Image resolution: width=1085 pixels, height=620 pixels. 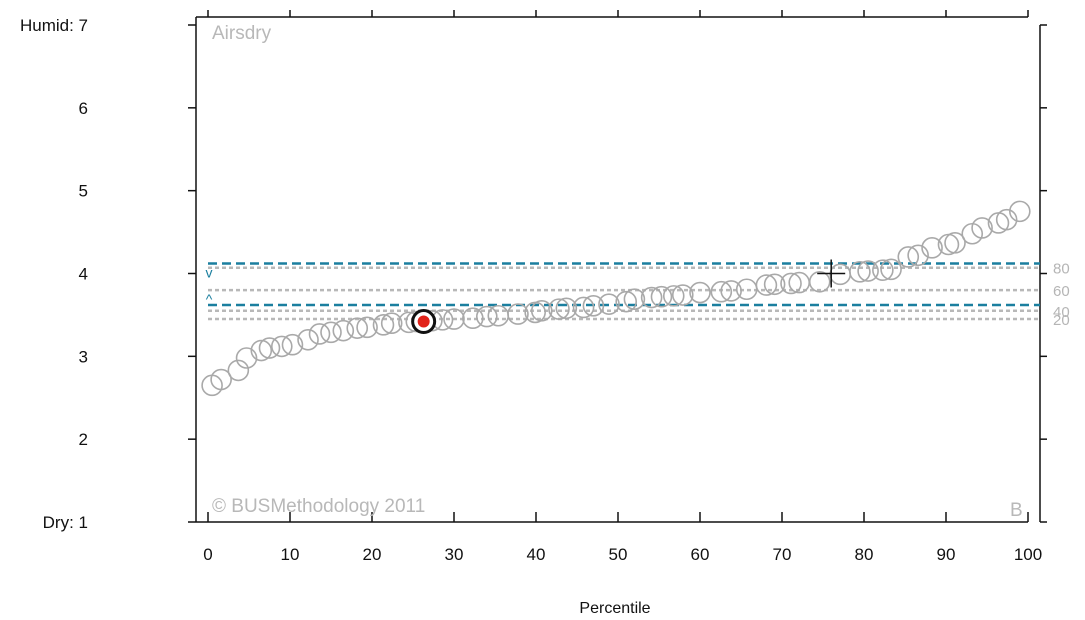 What do you see at coordinates (1016, 510) in the screenshot?
I see `panel-letter: B` at bounding box center [1016, 510].